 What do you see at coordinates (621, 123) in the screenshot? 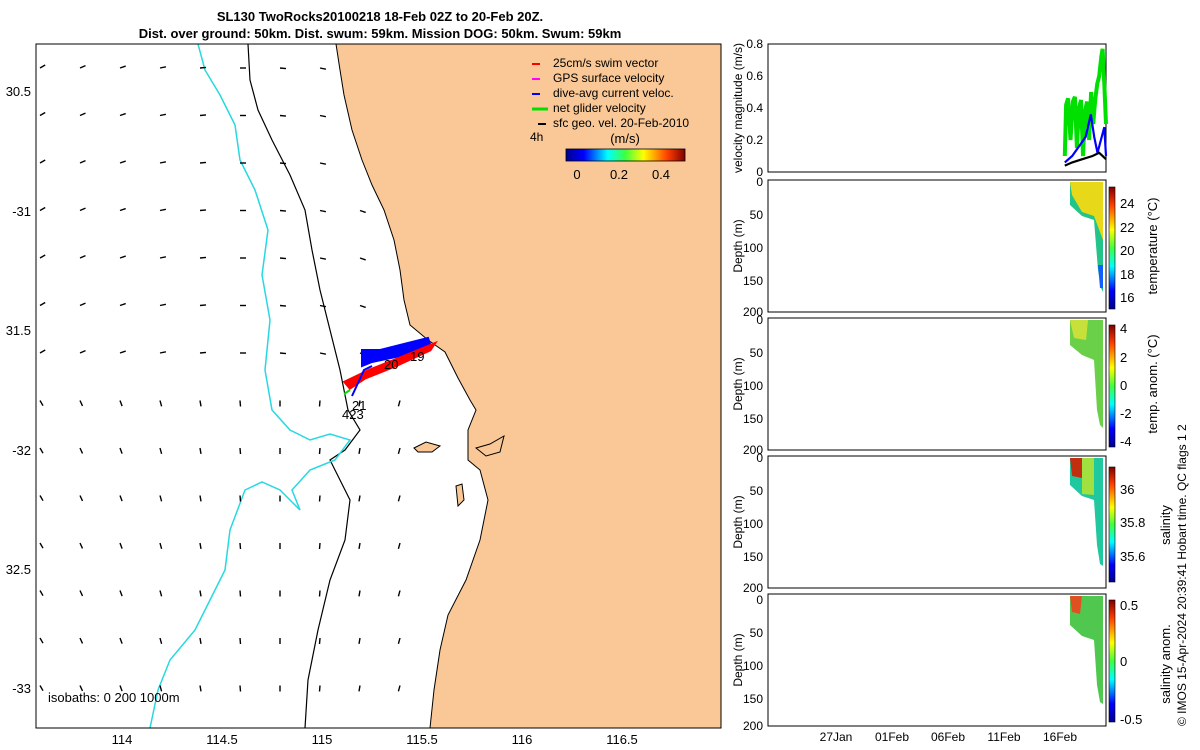
I see `legend-label: sfc geo. vel. 20-Feb-2010` at bounding box center [621, 123].